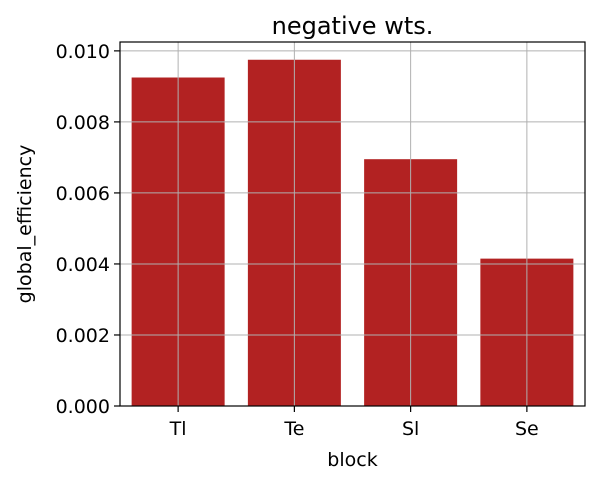 This screenshot has height=482, width=596. What do you see at coordinates (83, 52) in the screenshot?
I see `y-tick-label: 0.010` at bounding box center [83, 52].